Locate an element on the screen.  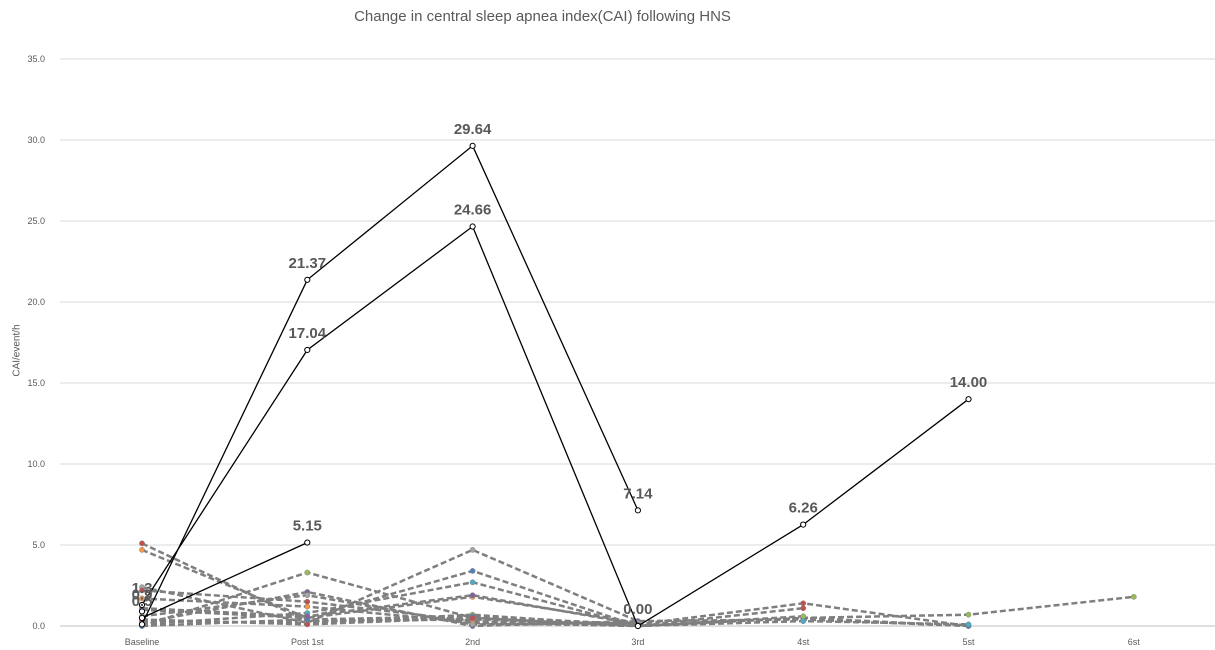
data-label: 0.00 is located at coordinates (637, 609).